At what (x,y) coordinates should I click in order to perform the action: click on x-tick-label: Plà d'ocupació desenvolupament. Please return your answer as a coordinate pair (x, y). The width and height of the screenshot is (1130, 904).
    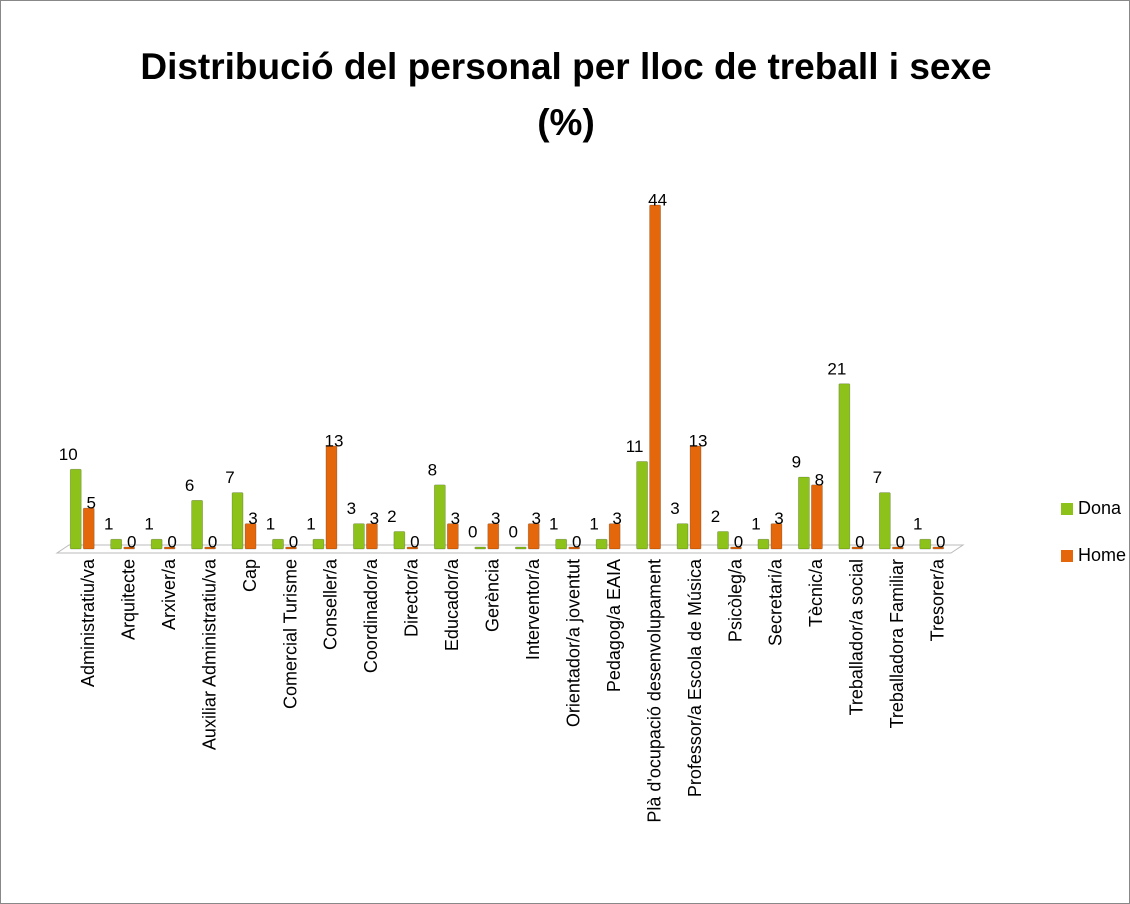
    Looking at the image, I should click on (654, 691).